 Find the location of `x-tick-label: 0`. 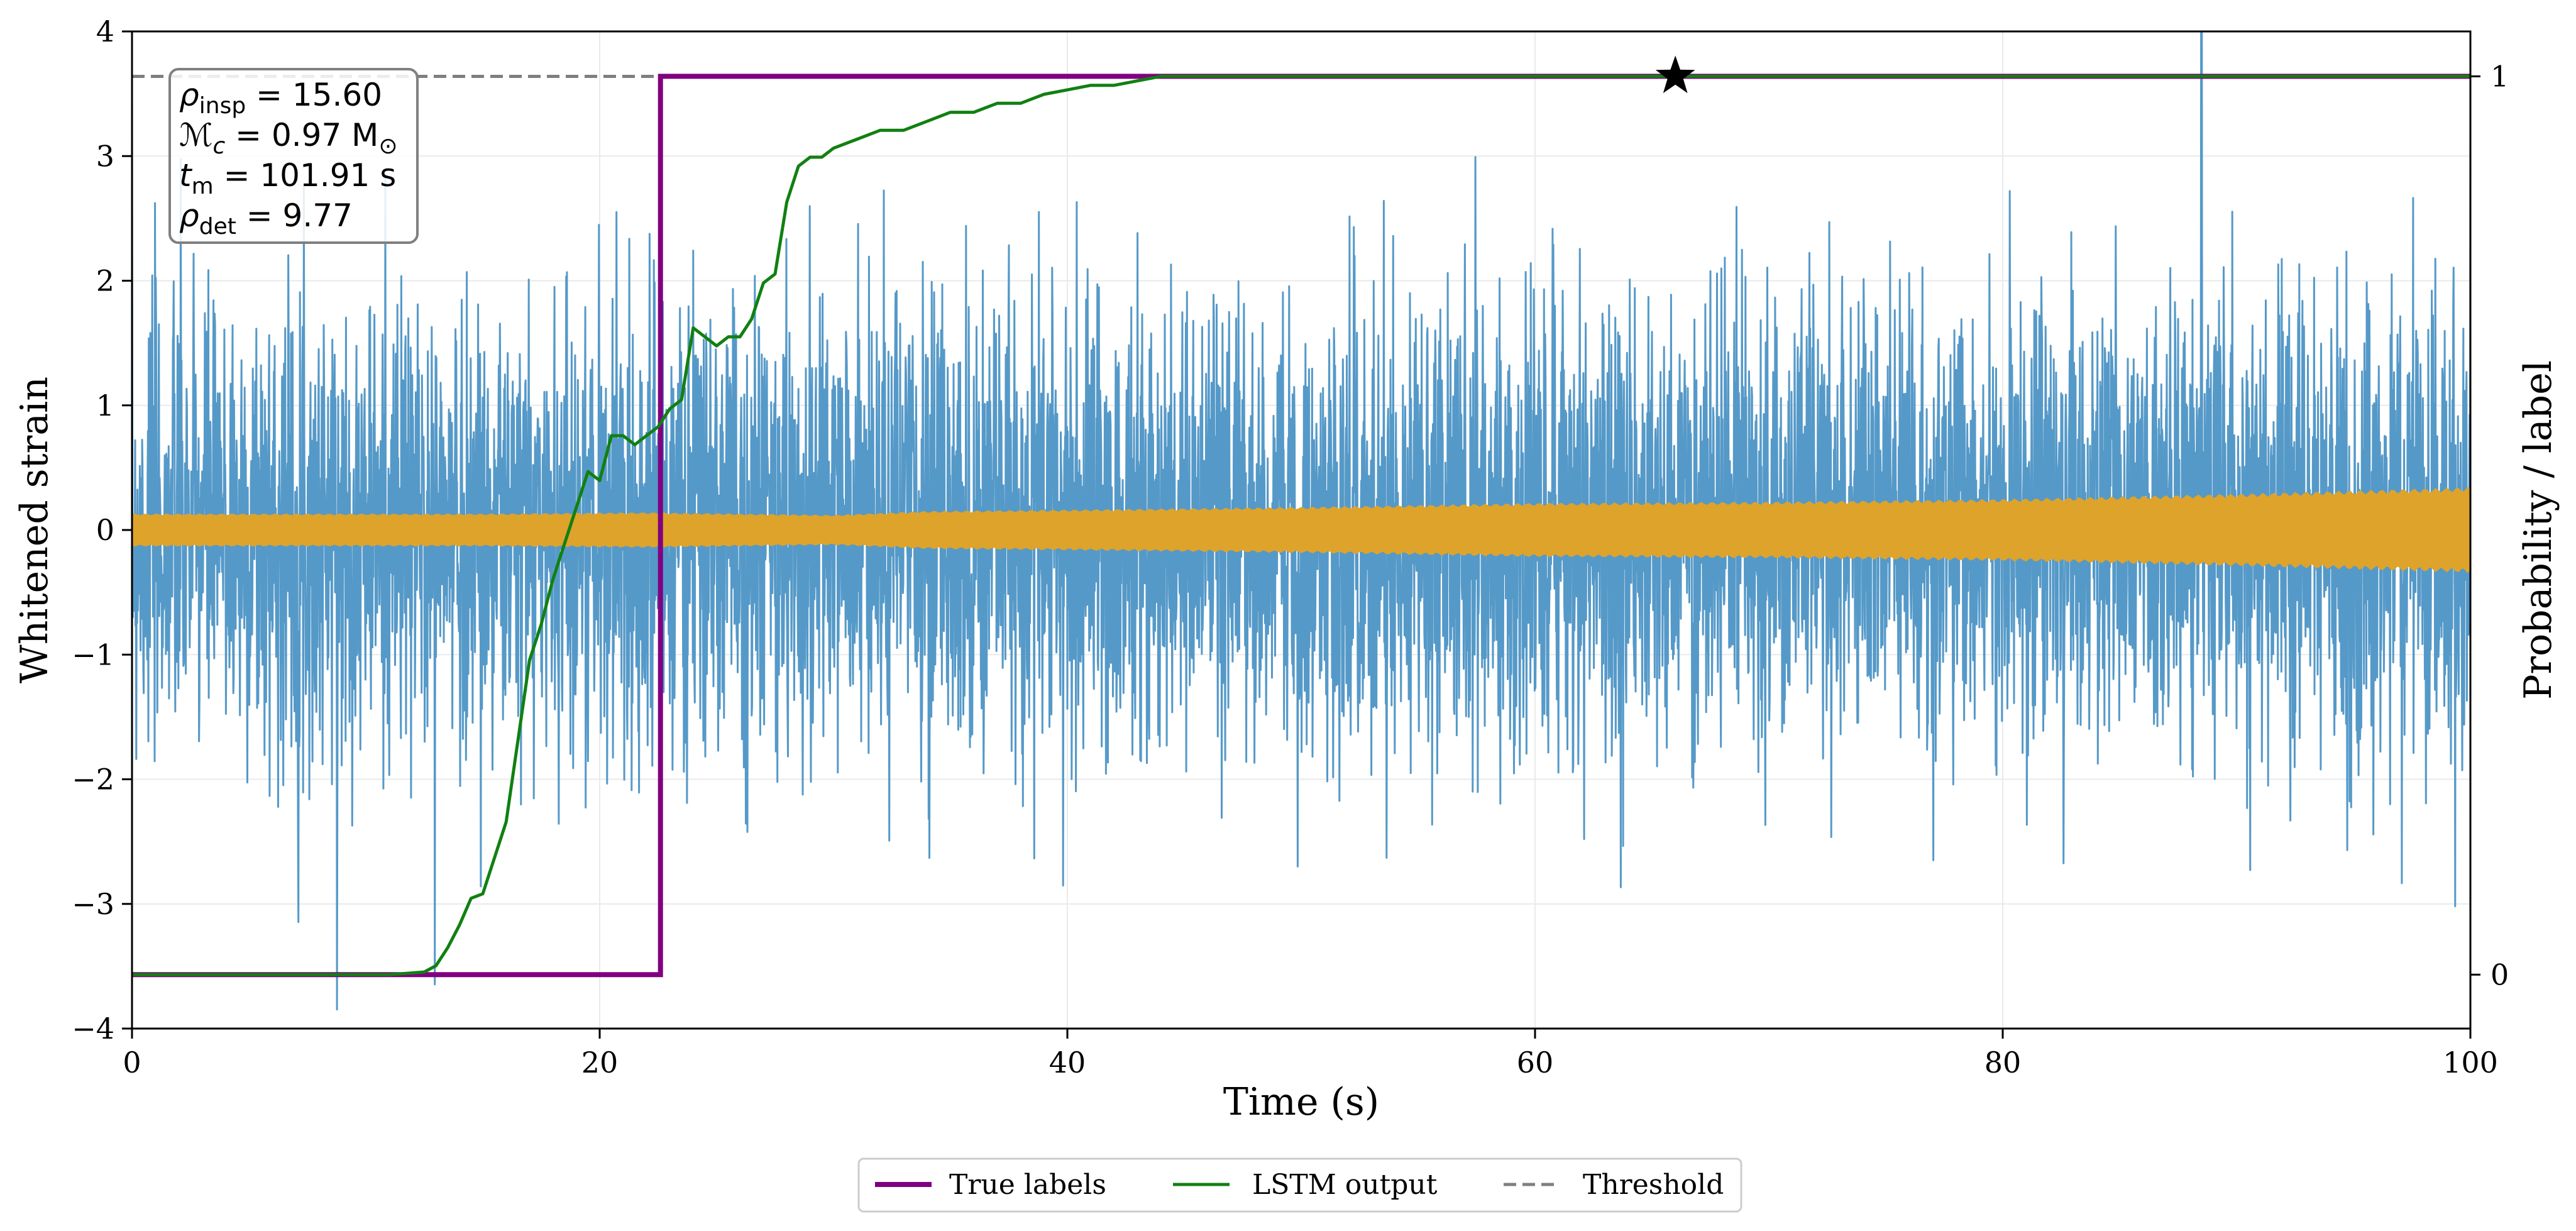

x-tick-label: 0 is located at coordinates (132, 1063).